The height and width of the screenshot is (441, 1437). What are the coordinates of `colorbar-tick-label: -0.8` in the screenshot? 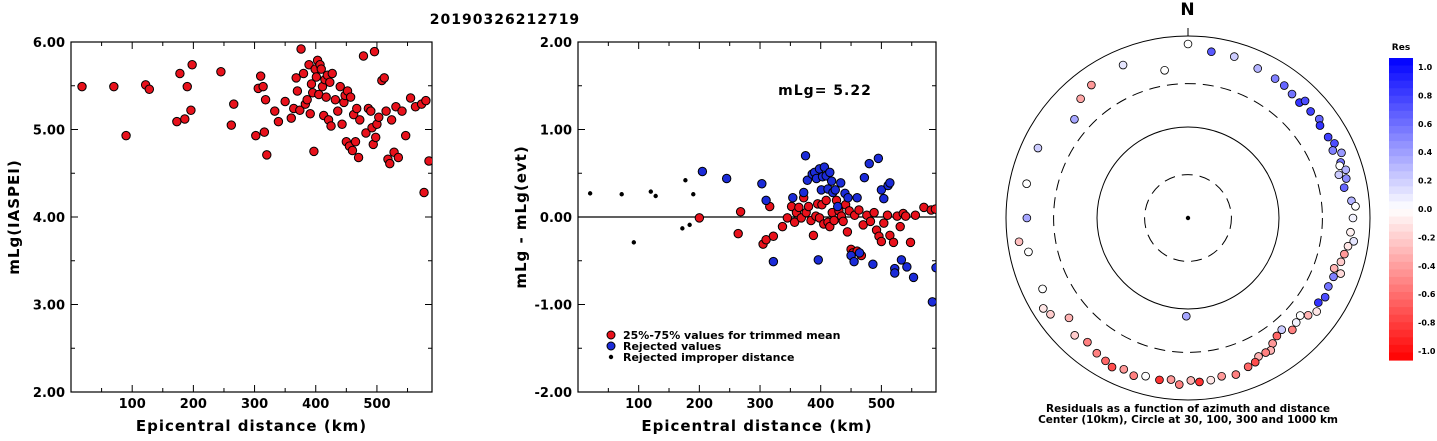 It's located at (1427, 323).